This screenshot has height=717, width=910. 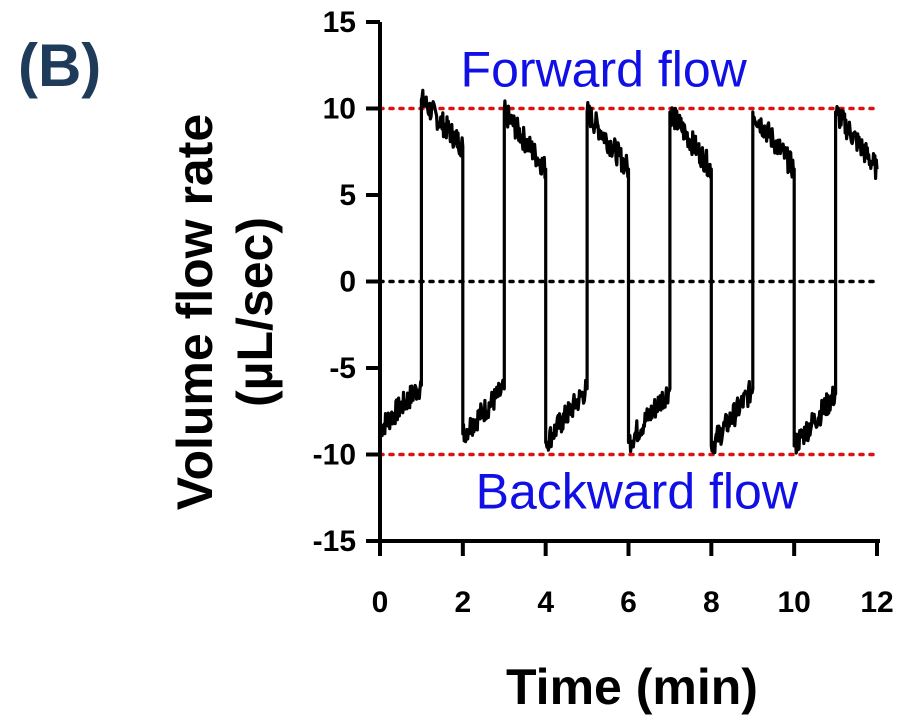 I want to click on y-tick-label: -10, so click(x=334, y=455).